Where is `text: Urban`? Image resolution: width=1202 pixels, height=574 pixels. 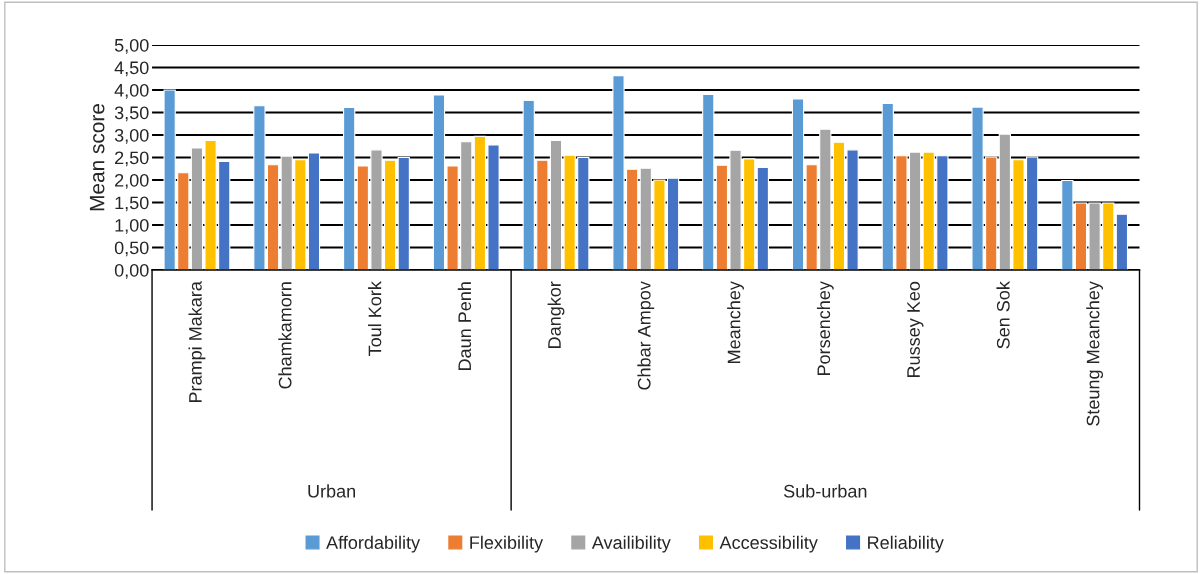 text: Urban is located at coordinates (332, 491).